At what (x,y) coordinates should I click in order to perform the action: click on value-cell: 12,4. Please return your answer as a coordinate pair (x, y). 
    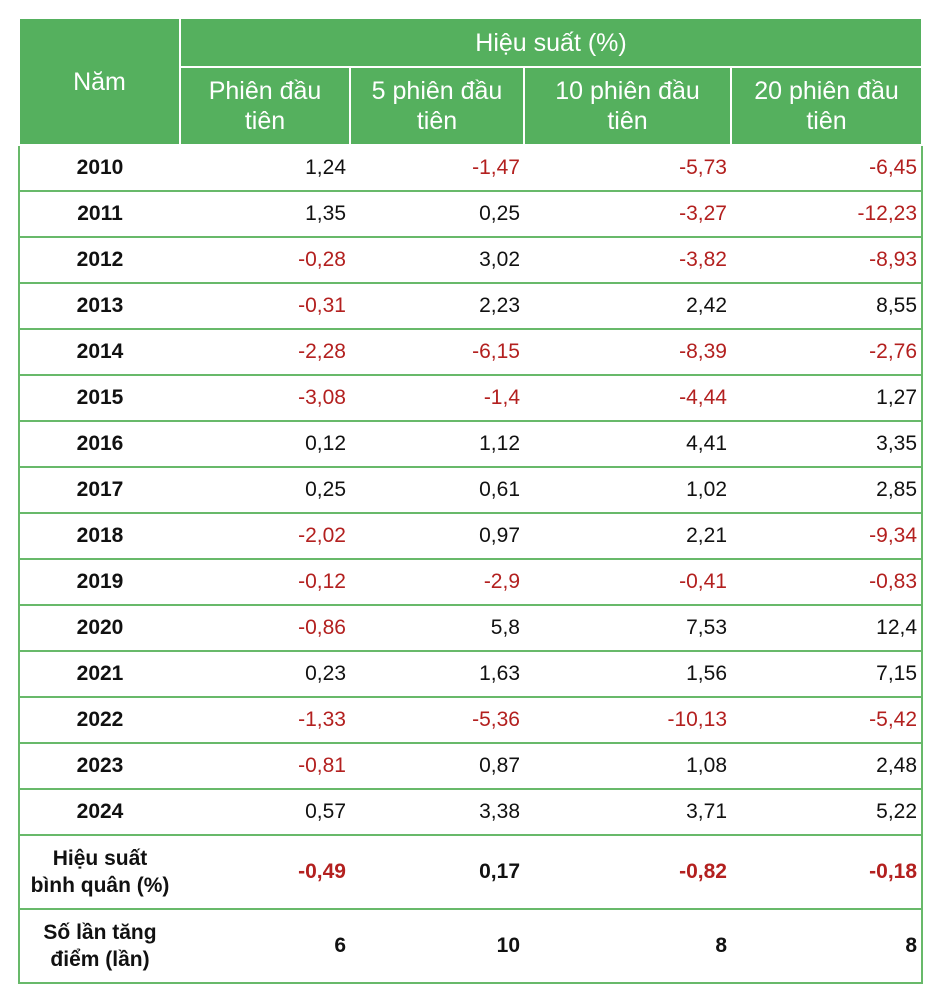
    Looking at the image, I should click on (827, 628).